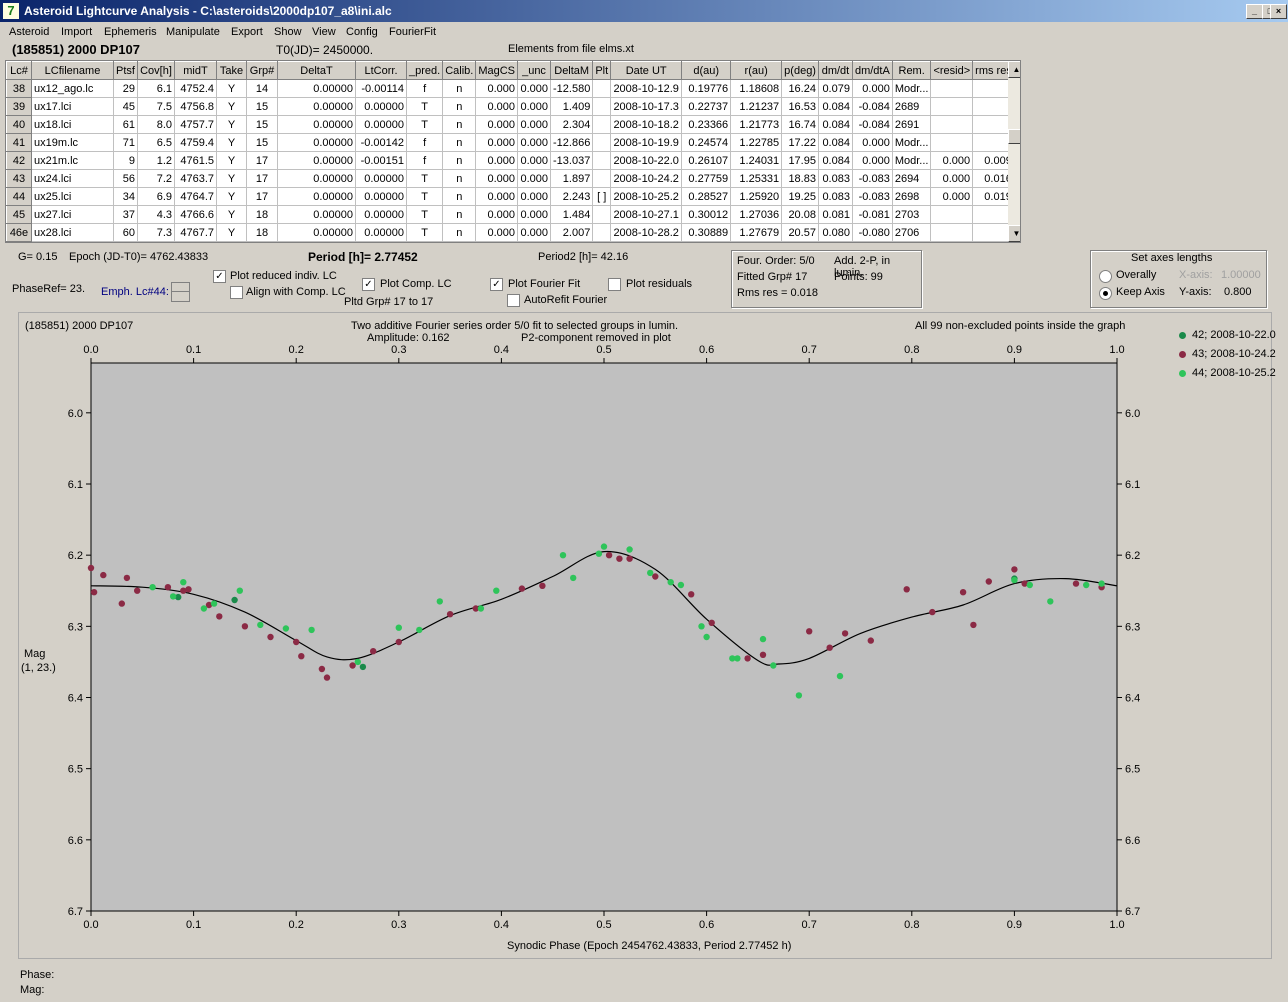 This screenshot has height=1002, width=1288. What do you see at coordinates (706, 142) in the screenshot?
I see `table-cell: 0.24574` at bounding box center [706, 142].